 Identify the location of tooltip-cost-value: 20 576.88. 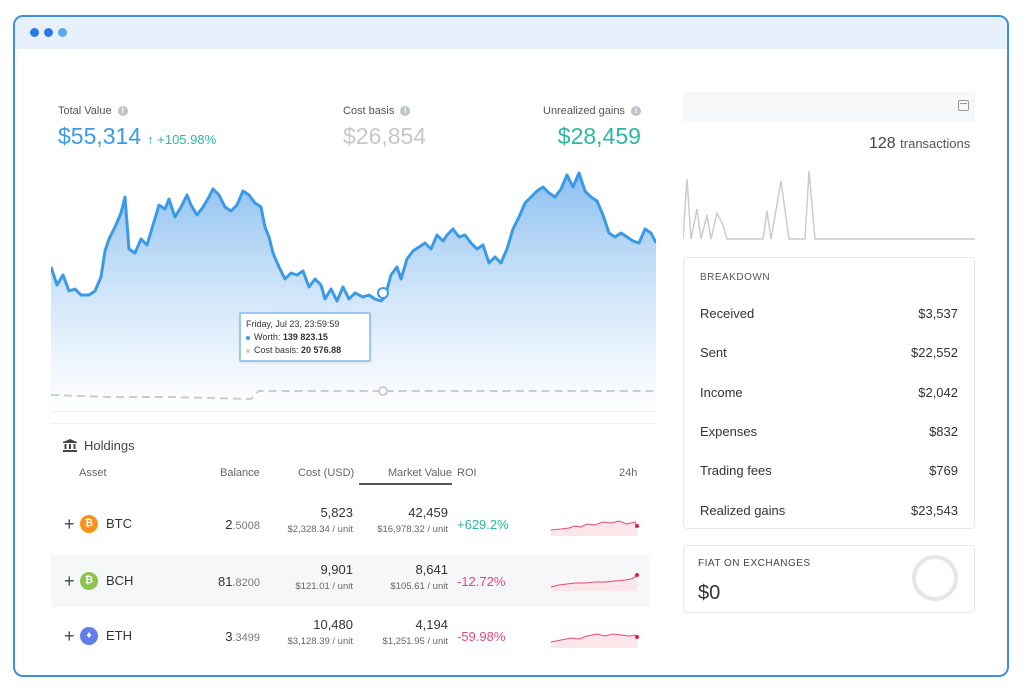
(321, 350).